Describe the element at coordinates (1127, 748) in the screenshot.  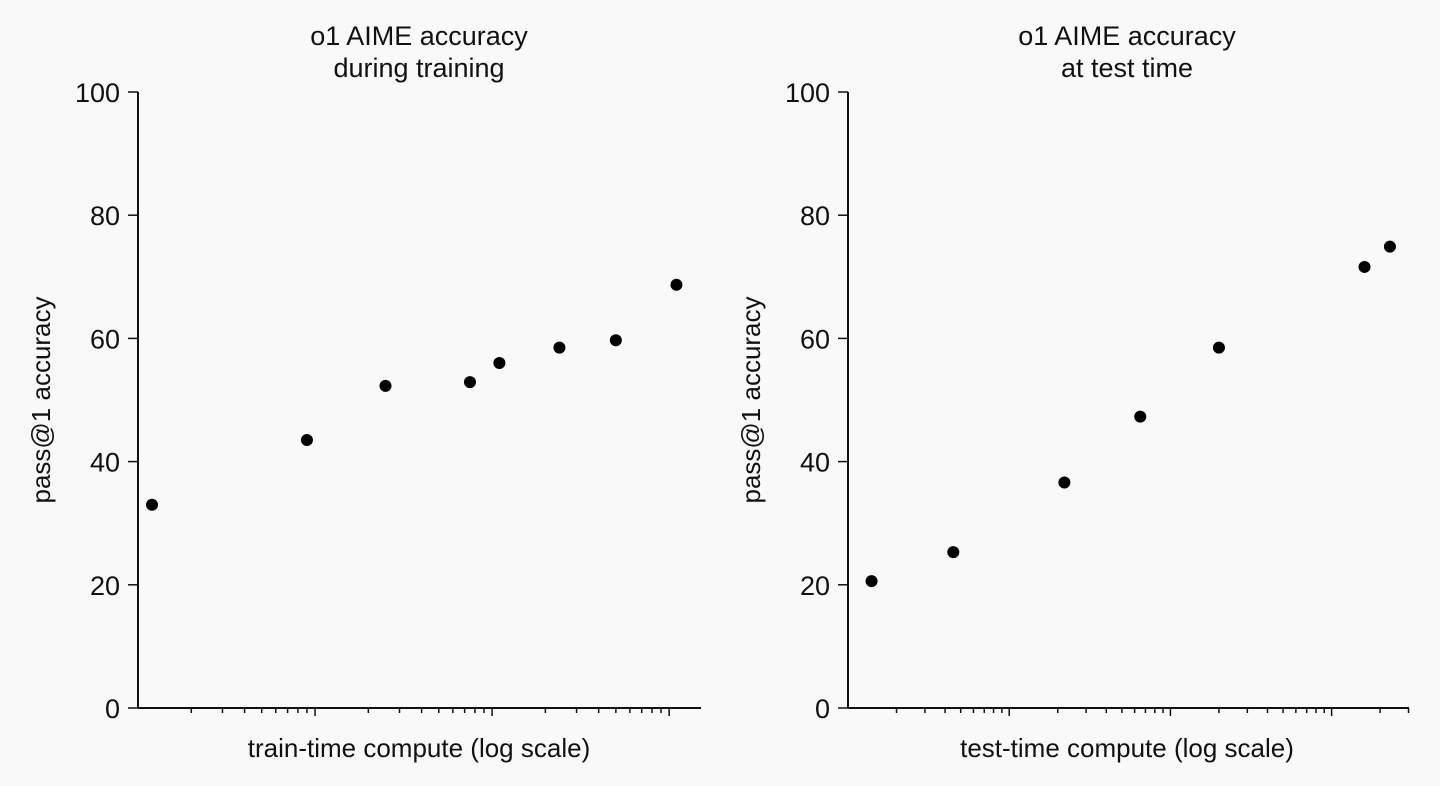
I see `x-axis-label: test-time compute (log scale)` at that location.